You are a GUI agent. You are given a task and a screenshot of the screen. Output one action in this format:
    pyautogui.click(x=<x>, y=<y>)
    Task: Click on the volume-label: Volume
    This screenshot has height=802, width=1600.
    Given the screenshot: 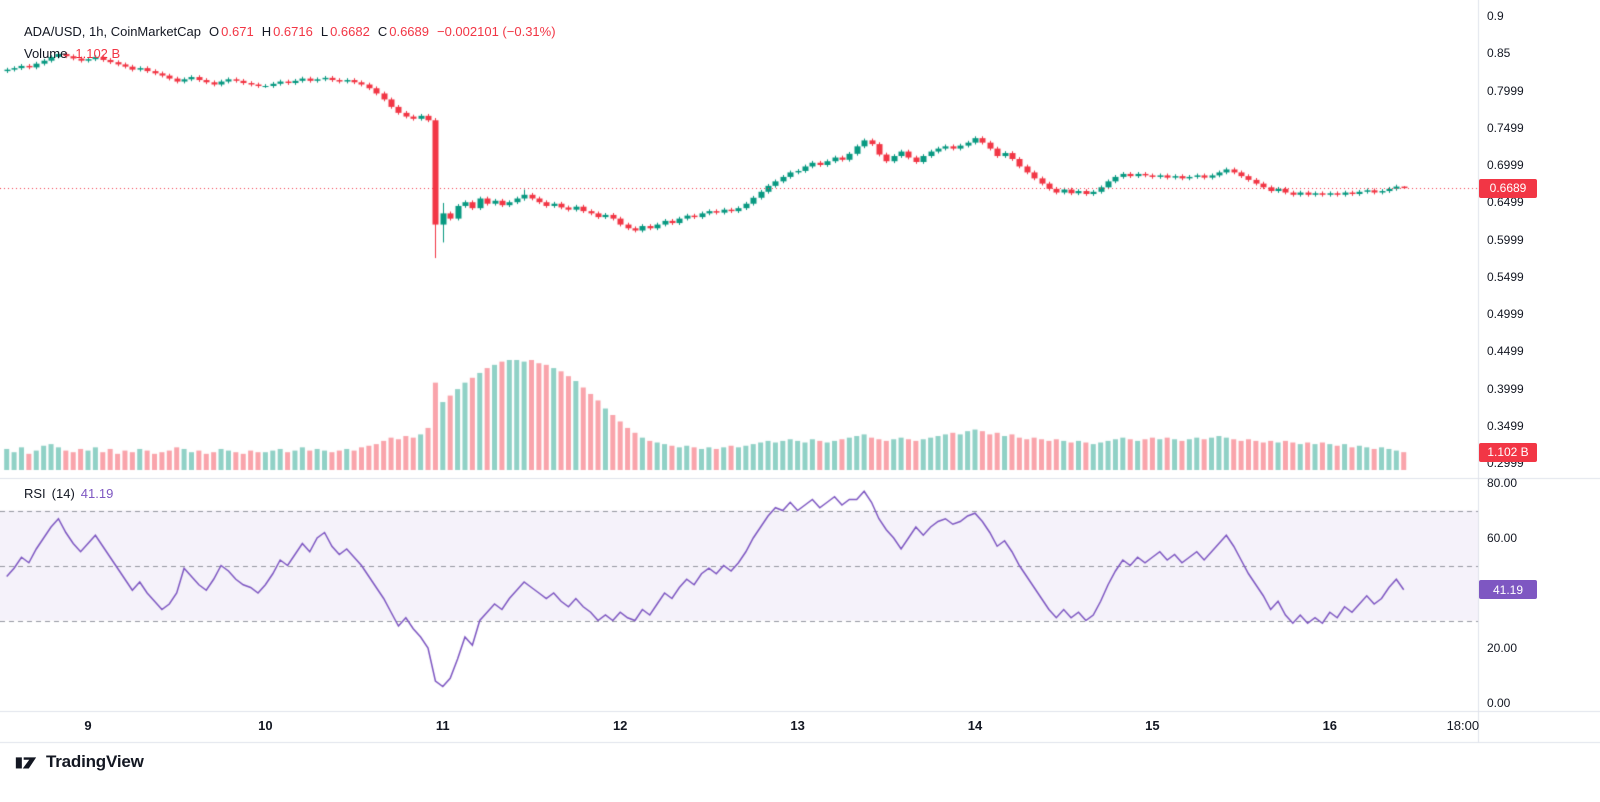 What is the action you would take?
    pyautogui.click(x=46, y=53)
    